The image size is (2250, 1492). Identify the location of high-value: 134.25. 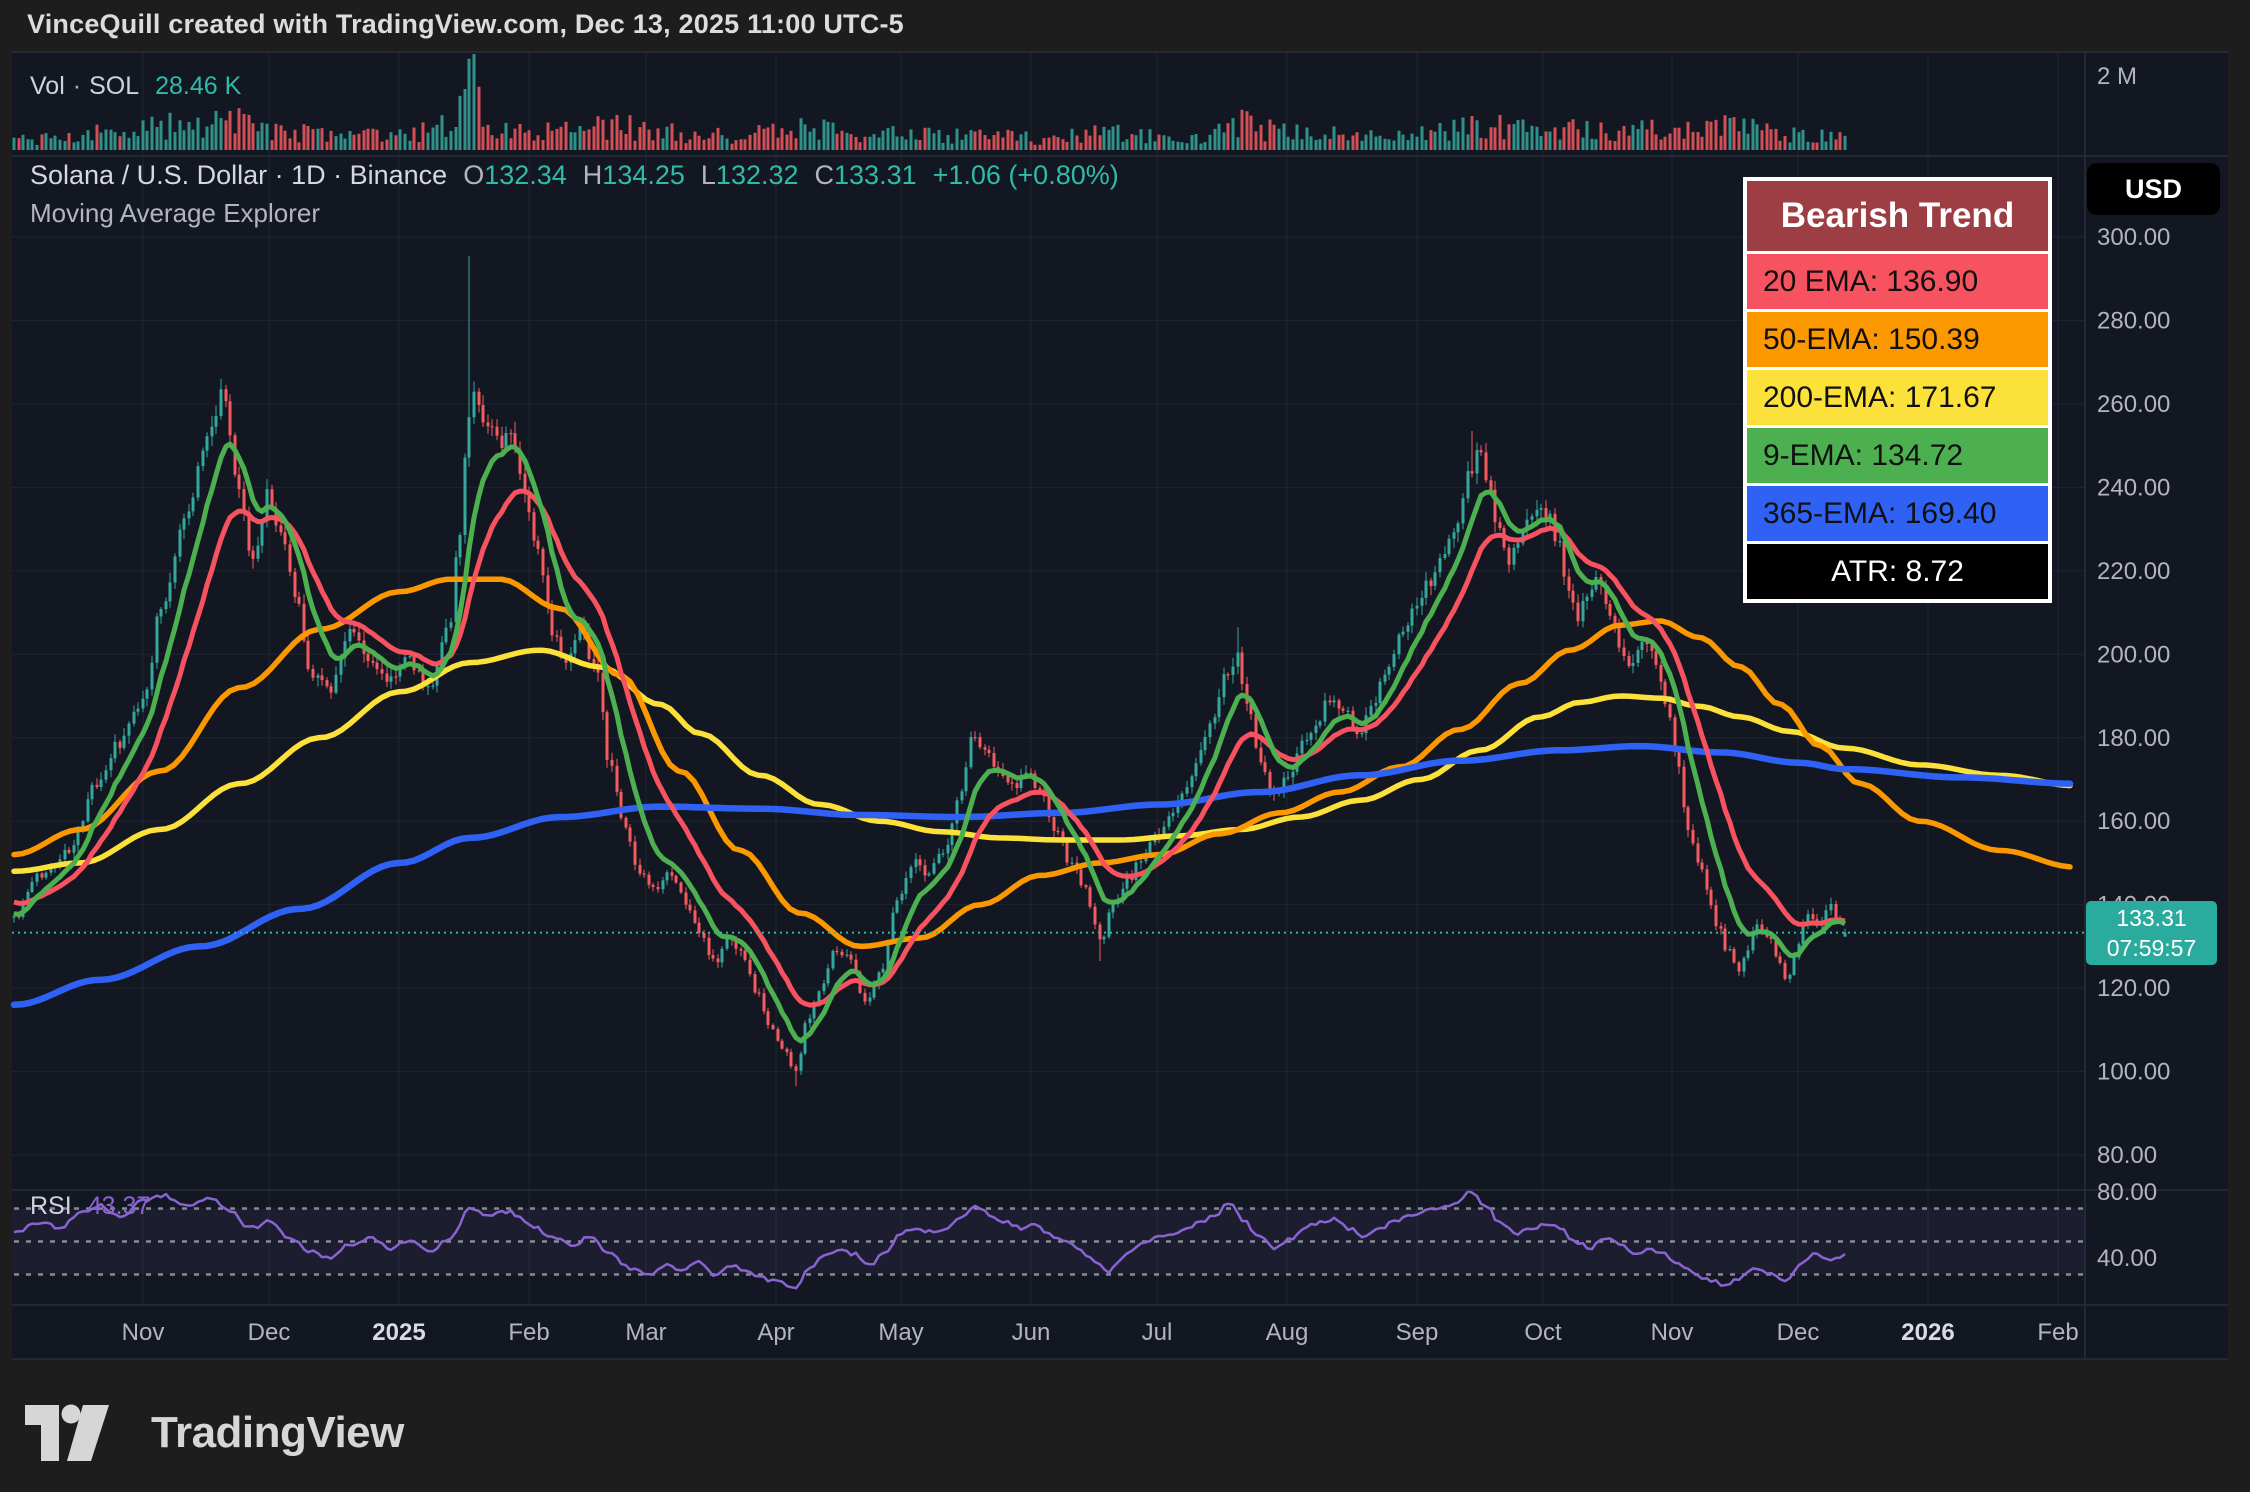
(643, 175).